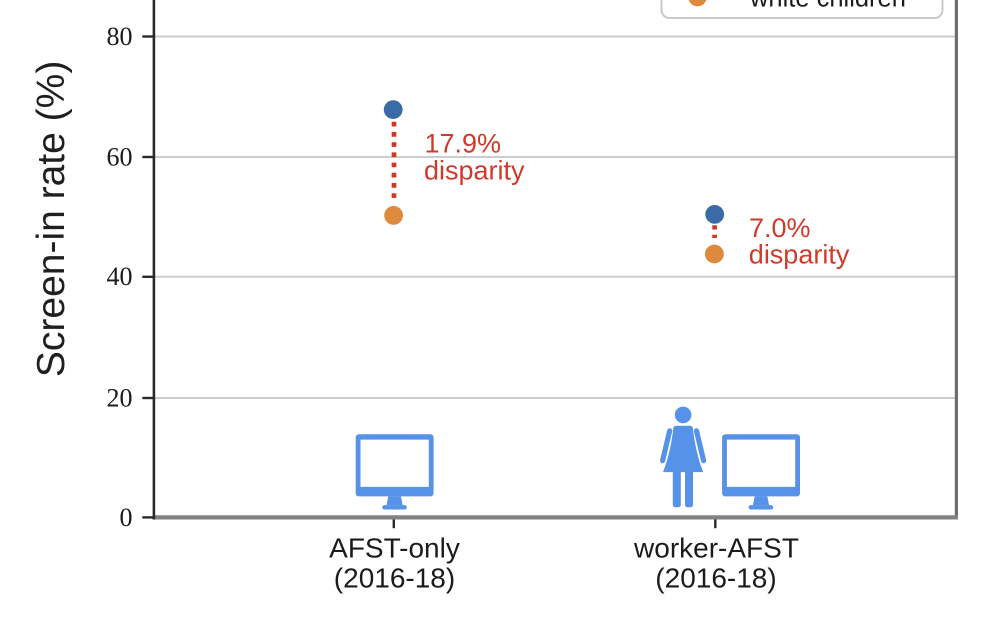 This screenshot has height=629, width=987. I want to click on svg-text: AFST-only, so click(394, 547).